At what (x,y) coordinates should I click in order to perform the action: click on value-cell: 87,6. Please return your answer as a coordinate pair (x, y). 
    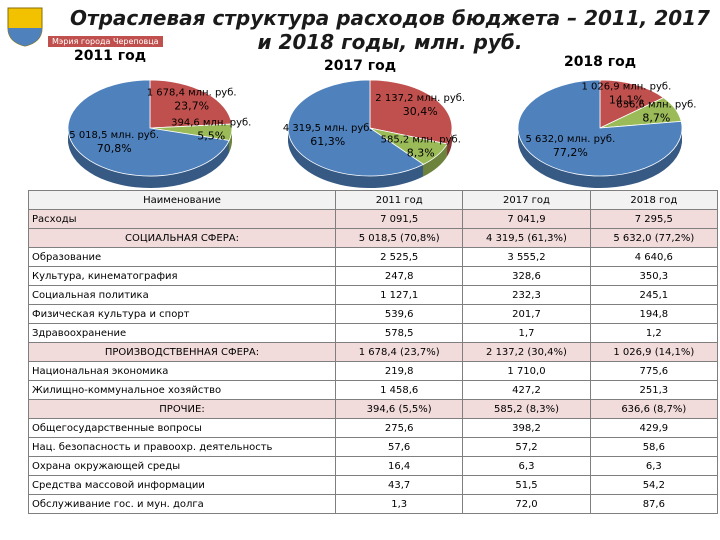
    Looking at the image, I should click on (654, 504).